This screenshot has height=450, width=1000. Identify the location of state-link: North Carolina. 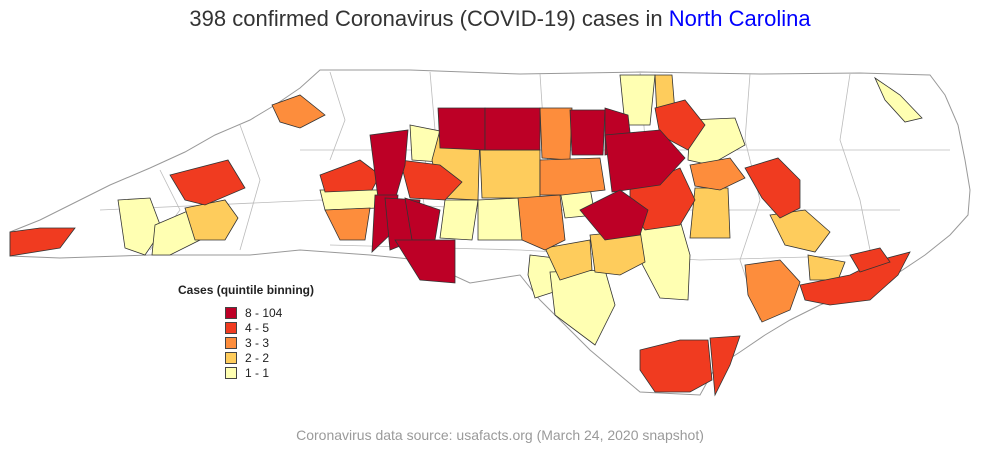
(739, 18).